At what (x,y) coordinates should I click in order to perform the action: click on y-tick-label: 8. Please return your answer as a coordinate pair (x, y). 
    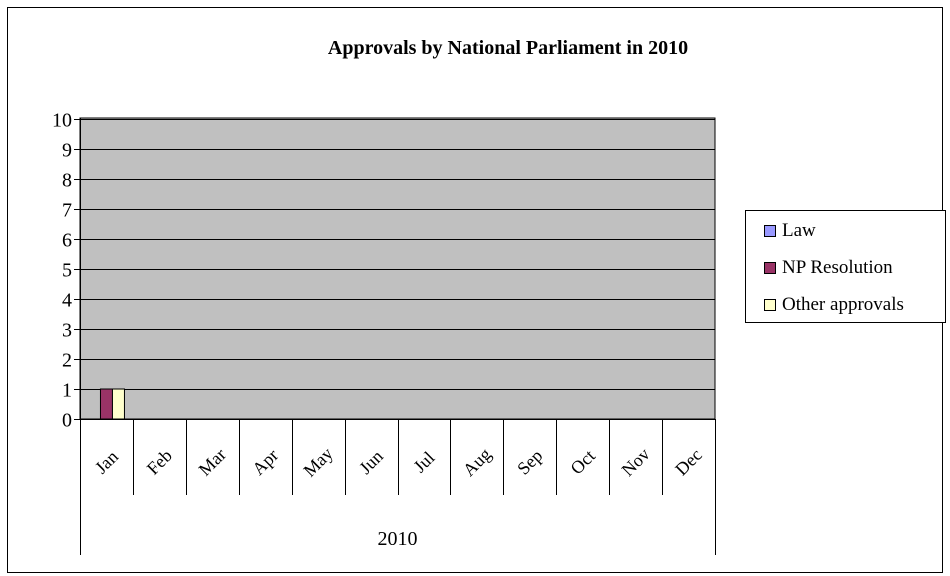
    Looking at the image, I should click on (67, 181).